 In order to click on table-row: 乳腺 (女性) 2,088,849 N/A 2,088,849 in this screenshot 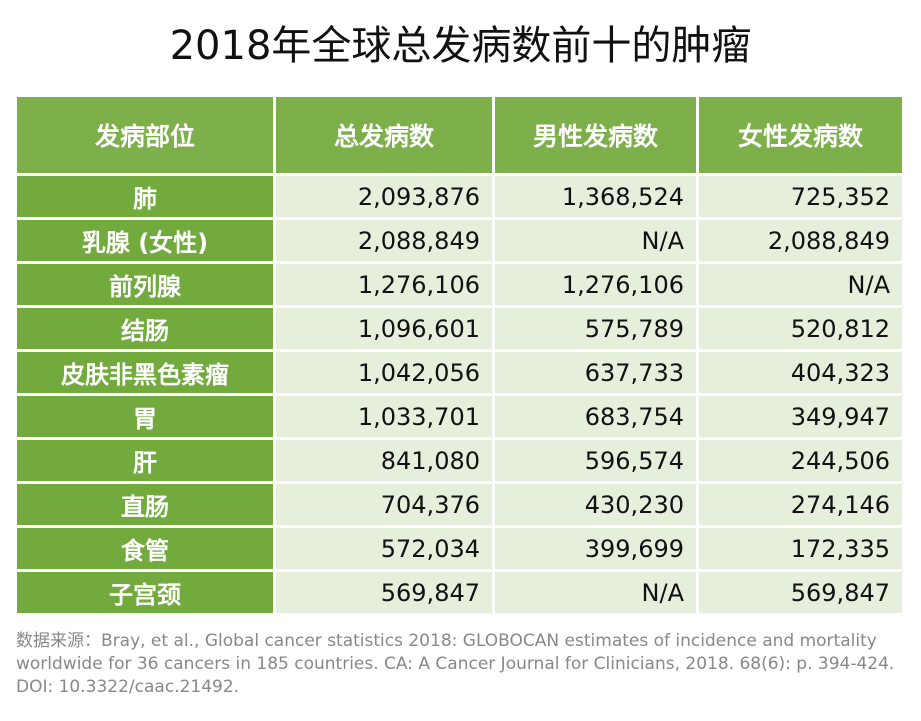, I will do `click(459, 240)`.